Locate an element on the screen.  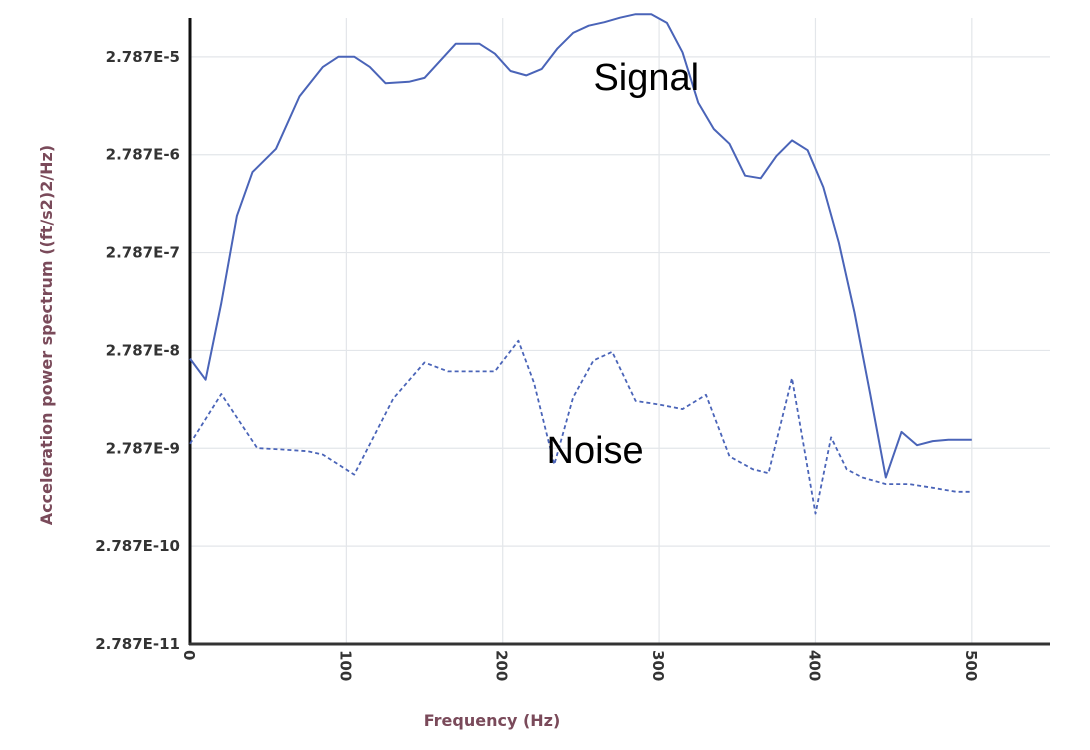
x-axis-title: Frequency (Hz) is located at coordinates (492, 720).